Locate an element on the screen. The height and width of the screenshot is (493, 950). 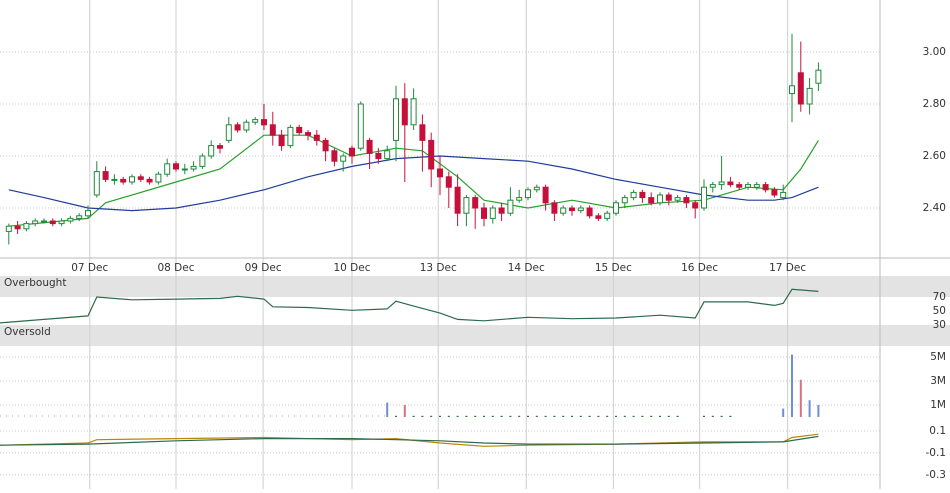
x-tick-label: 10 Dec is located at coordinates (351, 268).